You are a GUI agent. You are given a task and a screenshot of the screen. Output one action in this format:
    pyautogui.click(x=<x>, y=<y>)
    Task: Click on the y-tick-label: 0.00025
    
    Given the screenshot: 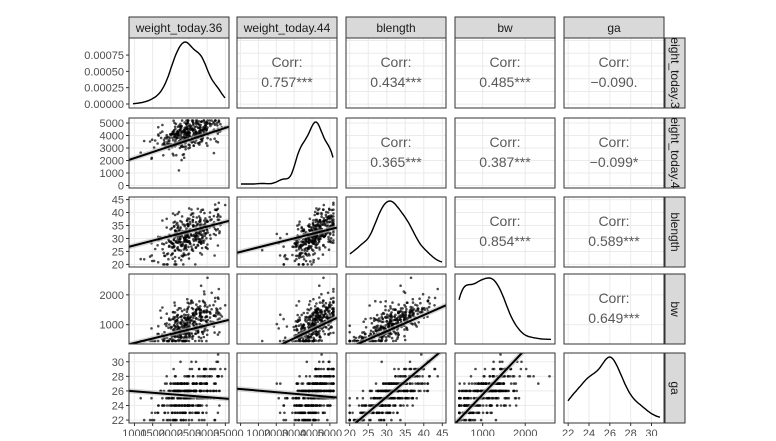 What is the action you would take?
    pyautogui.click(x=104, y=89)
    